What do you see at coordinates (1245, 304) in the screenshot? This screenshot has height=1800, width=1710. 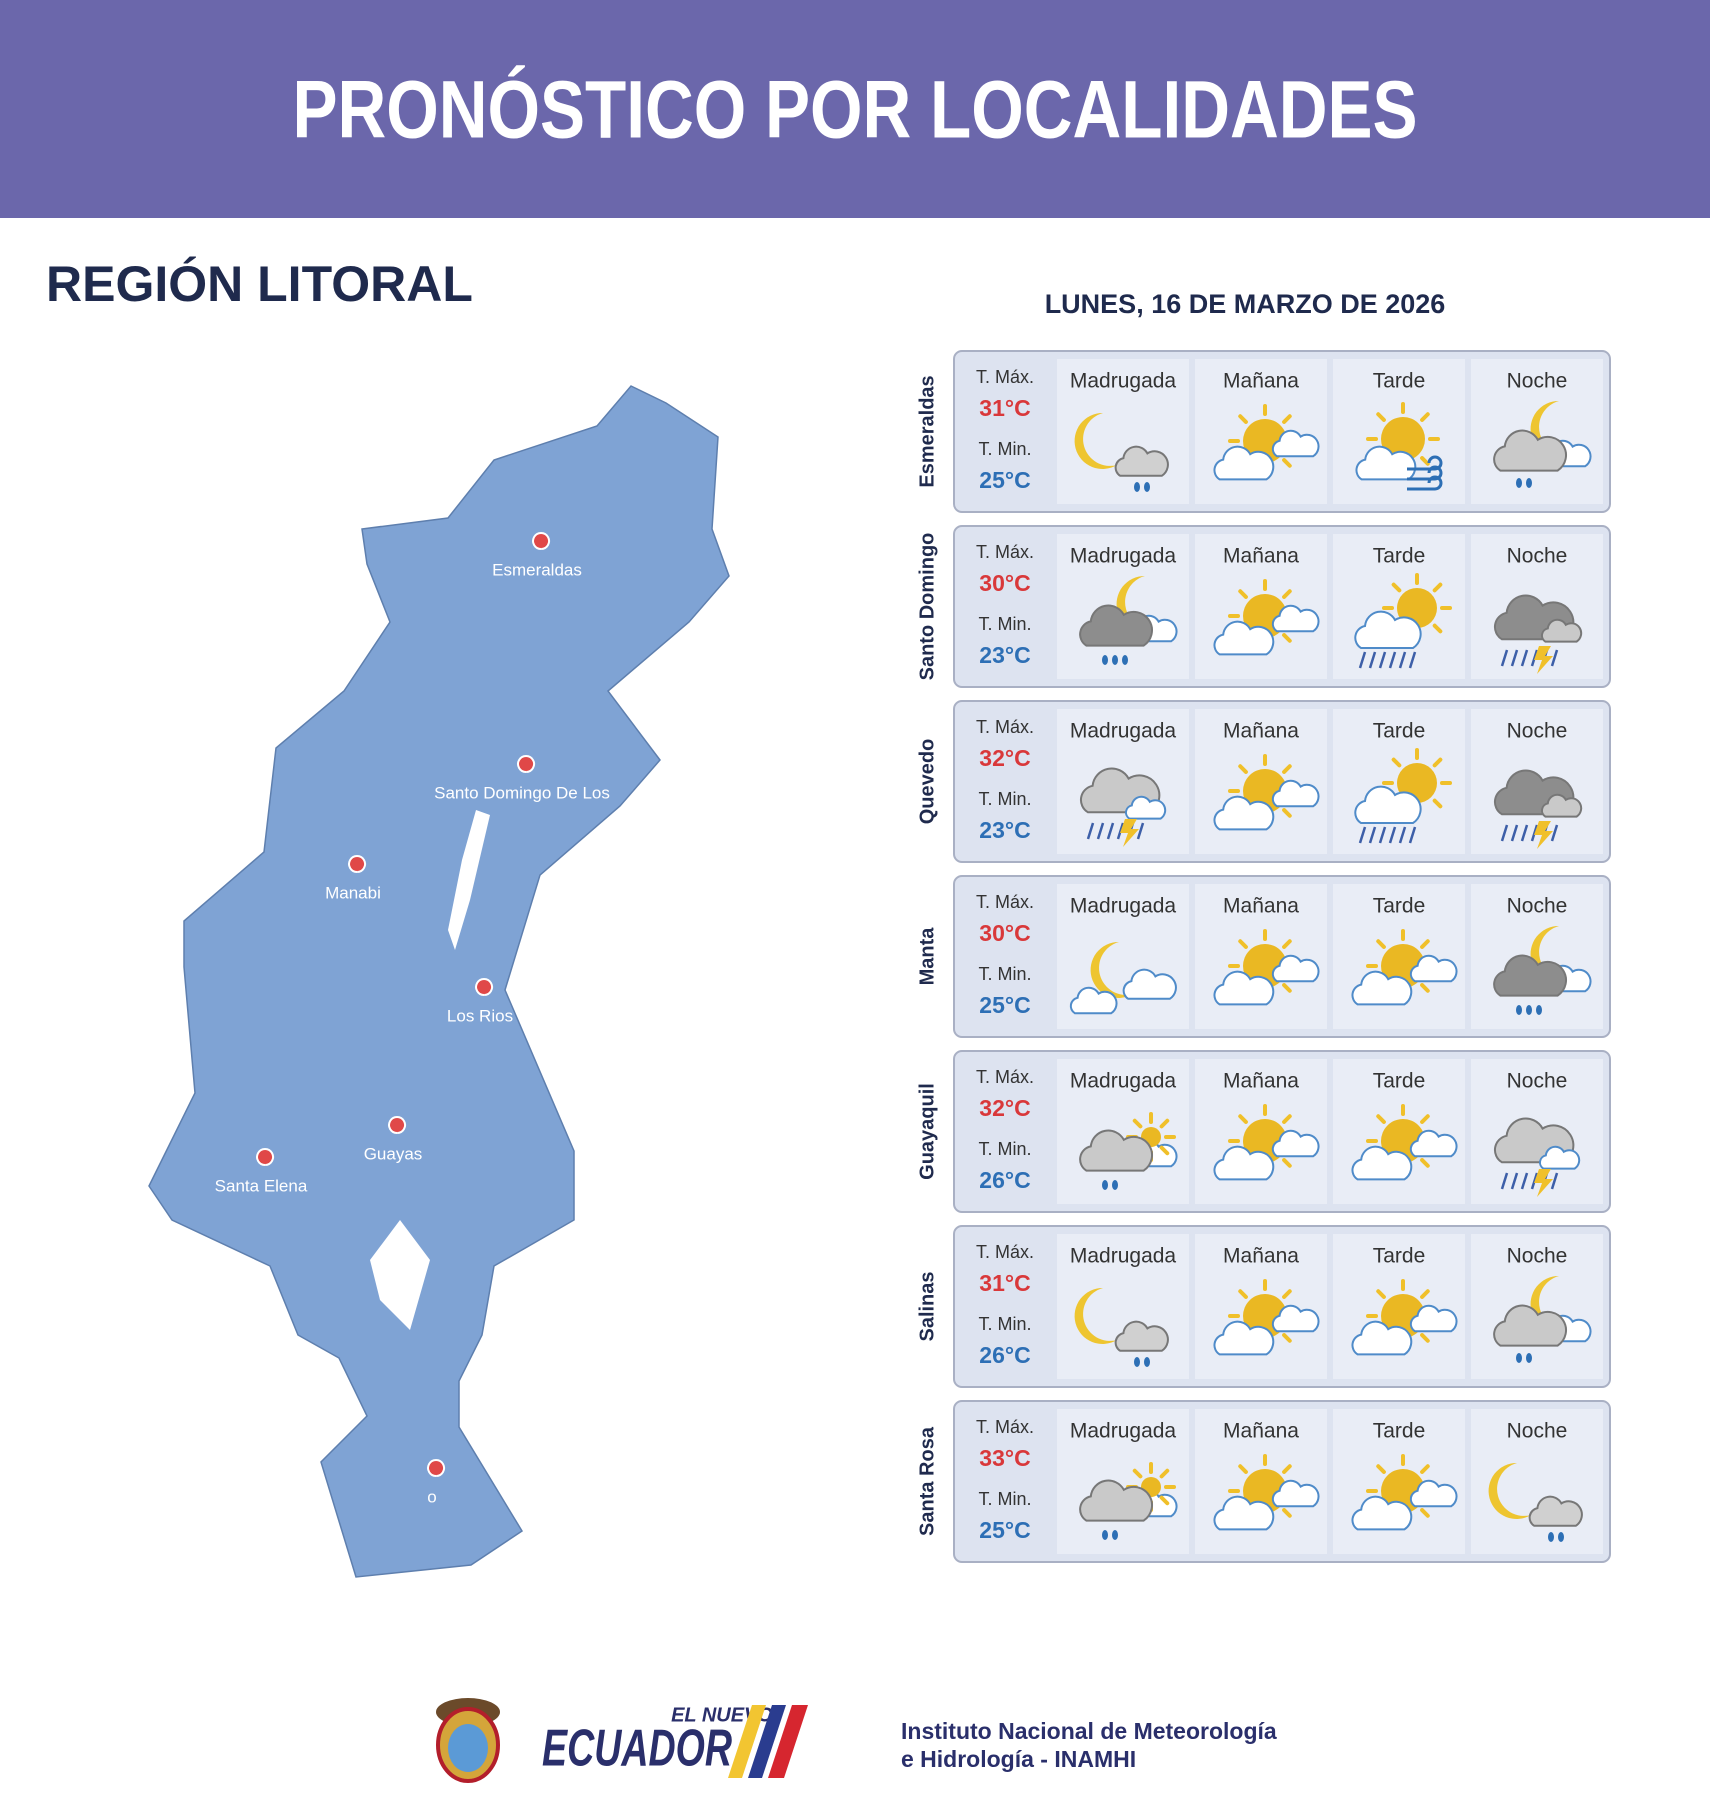 I see `forecast-date: LUNES, 16 DE MARZO DE 2026` at bounding box center [1245, 304].